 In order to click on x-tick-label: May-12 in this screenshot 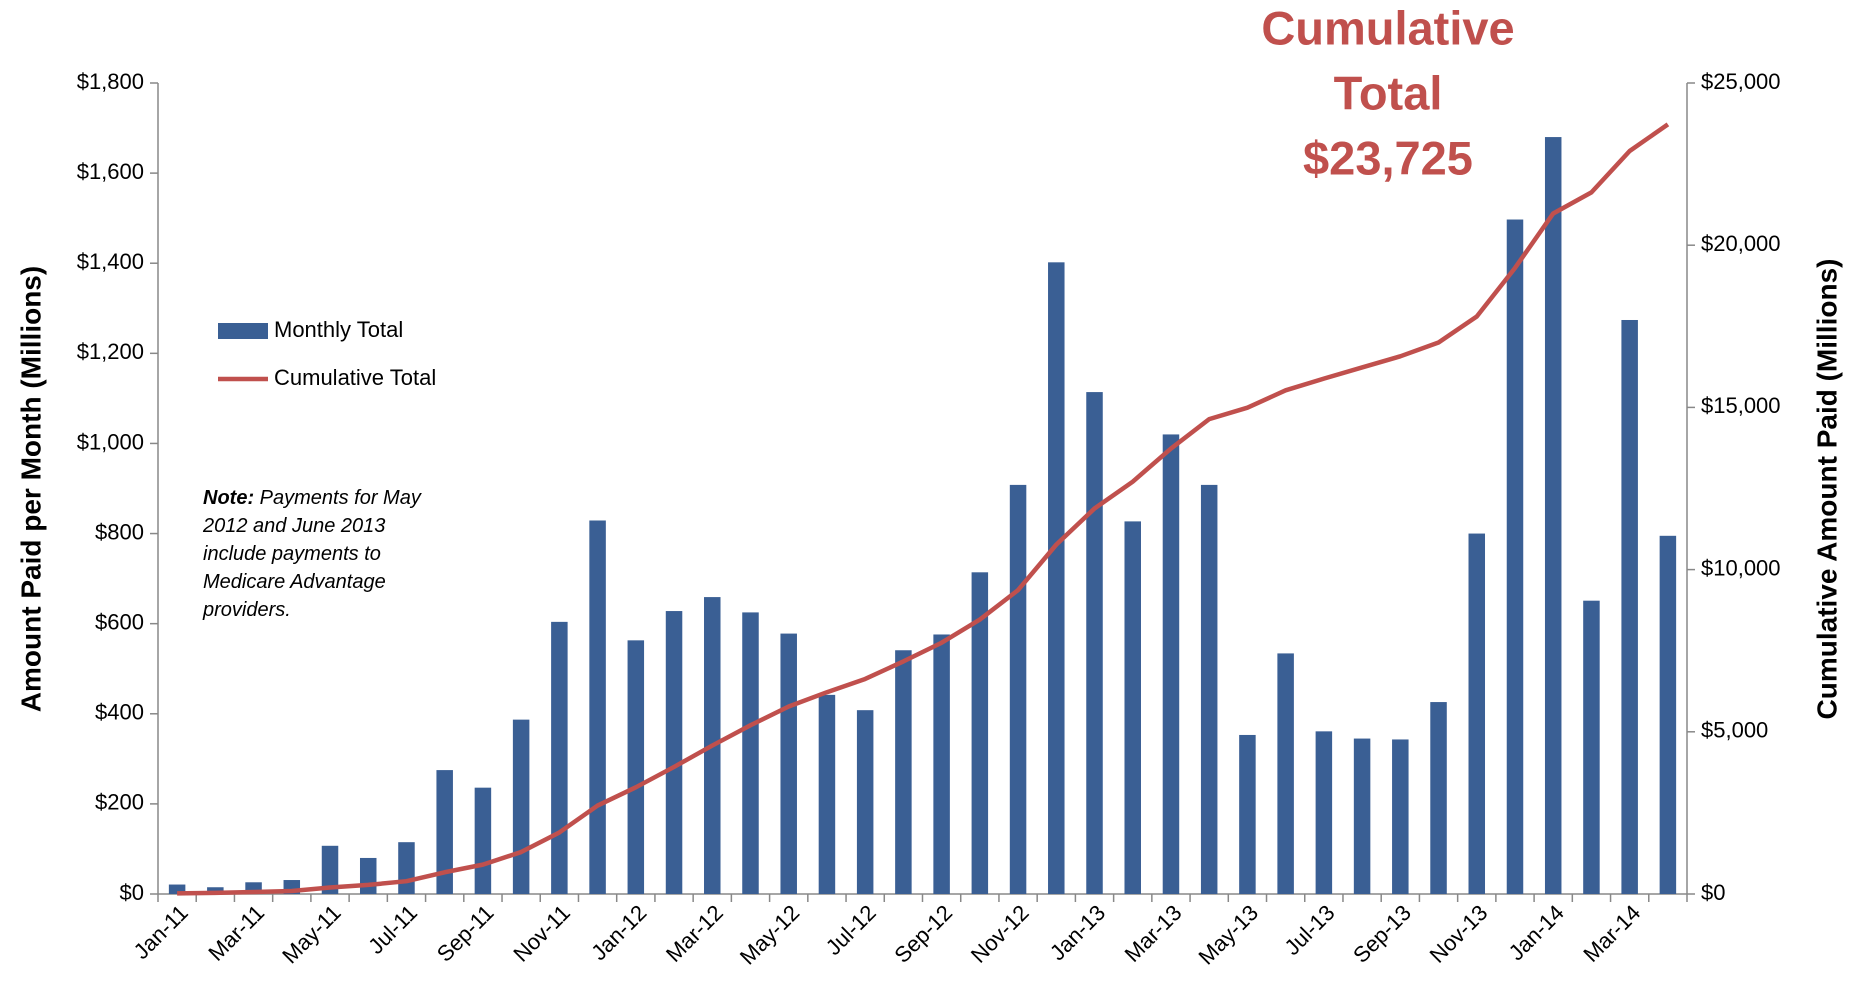, I will do `click(770, 935)`.